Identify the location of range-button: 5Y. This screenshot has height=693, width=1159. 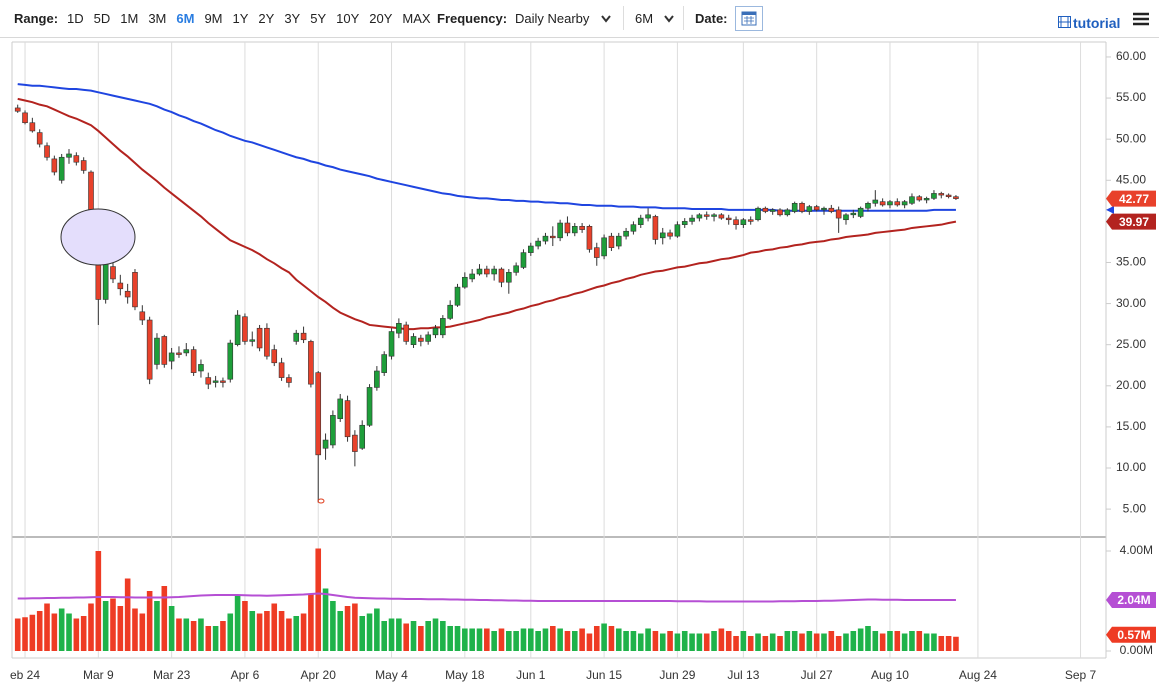
(318, 18).